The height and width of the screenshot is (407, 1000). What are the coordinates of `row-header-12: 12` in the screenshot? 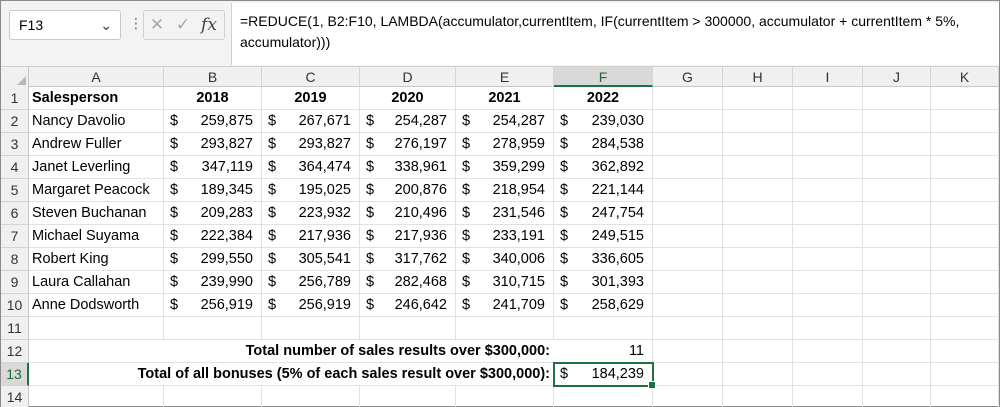 It's located at (15, 351).